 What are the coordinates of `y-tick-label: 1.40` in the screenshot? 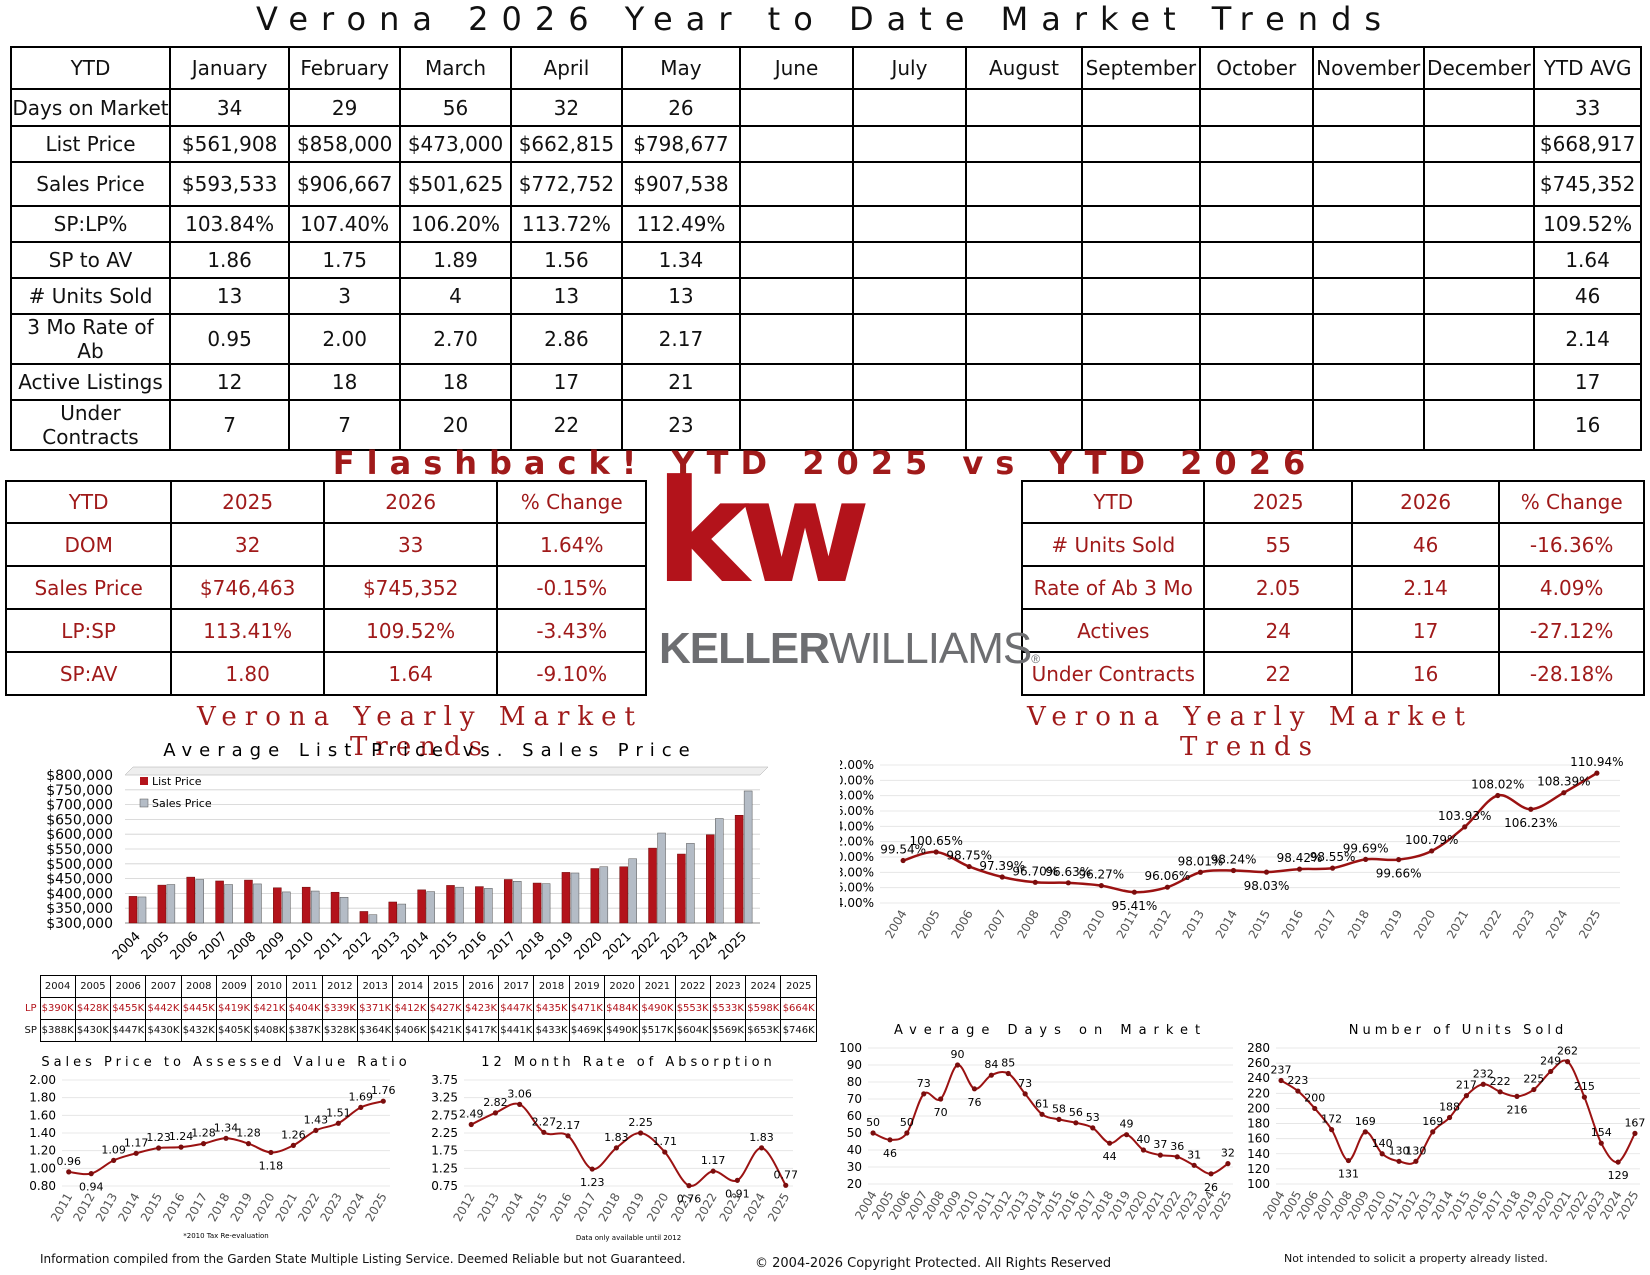 It's located at (42, 1133).